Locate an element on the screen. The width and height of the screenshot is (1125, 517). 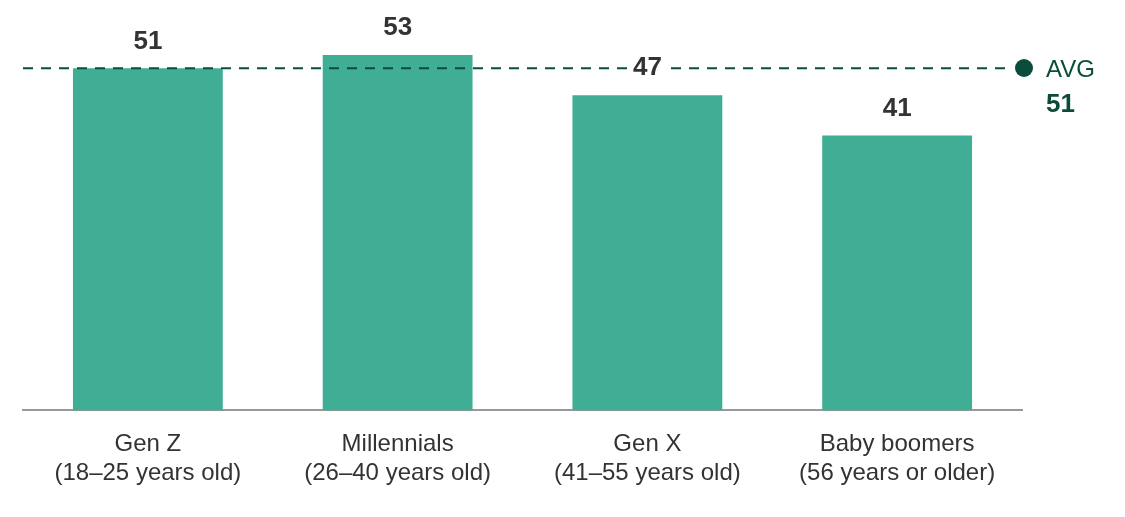
data-label: 51 is located at coordinates (148, 39).